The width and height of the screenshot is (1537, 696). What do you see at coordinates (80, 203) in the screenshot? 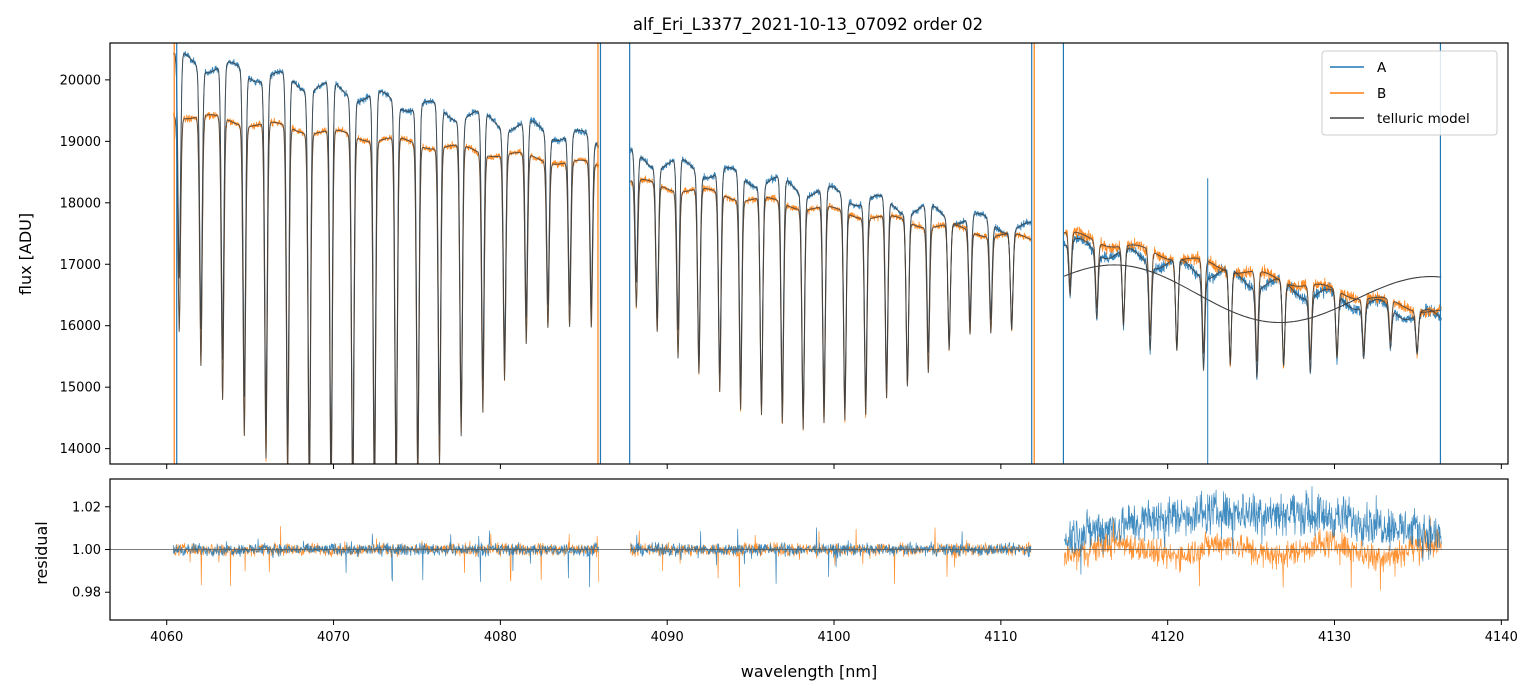
I see `top-y-tick-label: 18000` at bounding box center [80, 203].